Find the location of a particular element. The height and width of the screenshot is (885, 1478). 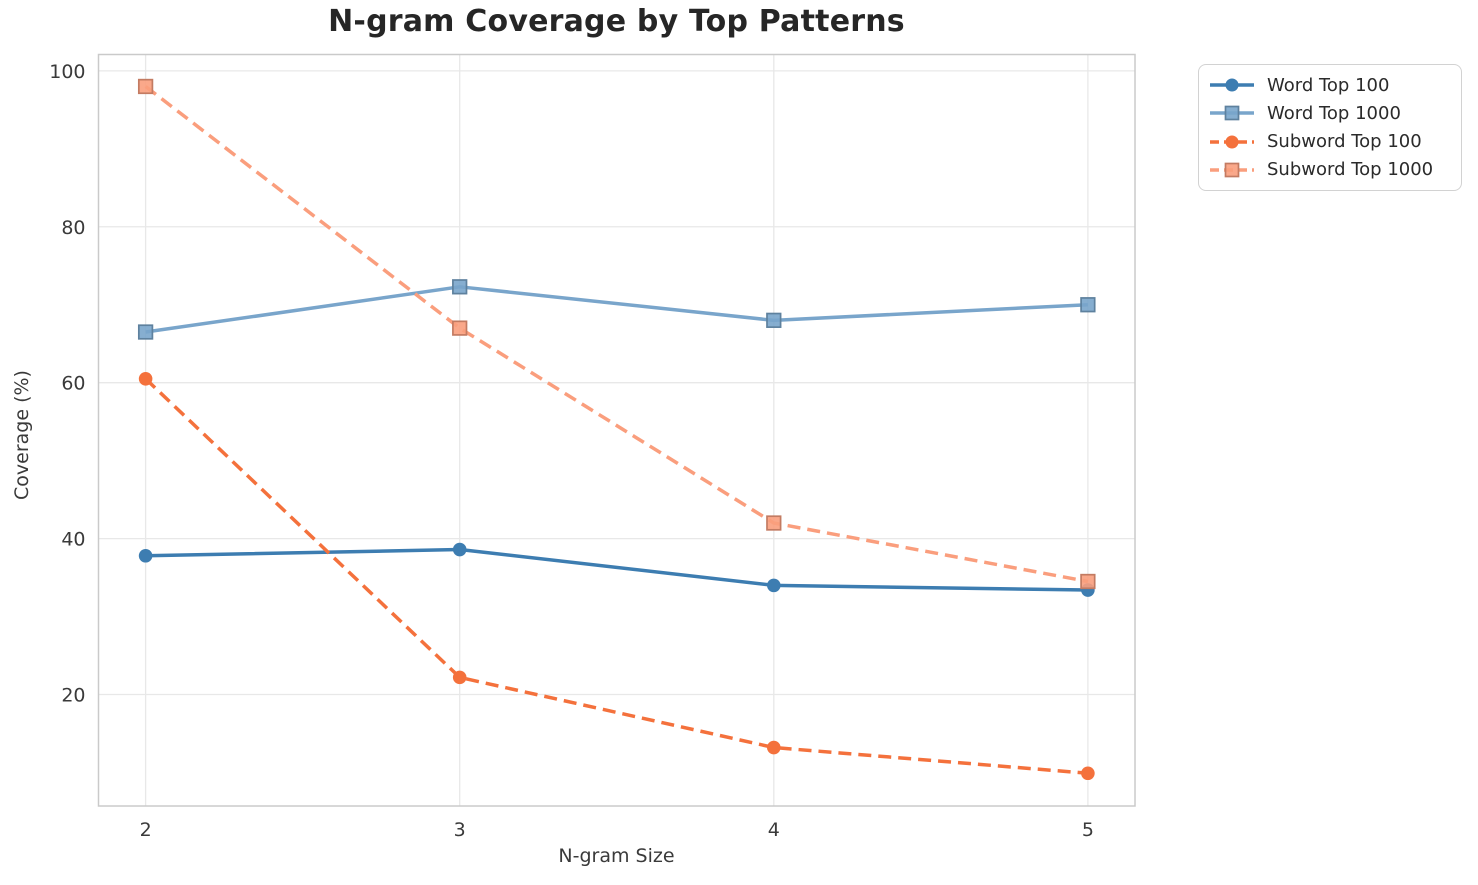

y-axis-label: Coverage (%) is located at coordinates (22, 435).